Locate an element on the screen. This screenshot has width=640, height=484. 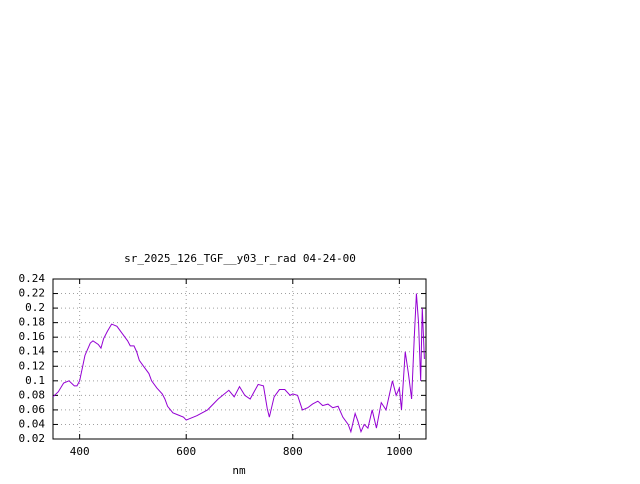
x-tick-label: 600 is located at coordinates (186, 451).